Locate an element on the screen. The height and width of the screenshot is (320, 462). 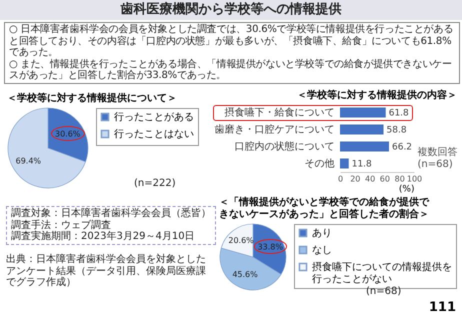
text: 調査対象：日本障害者歯科学会会員（悉皆） is located at coordinates (111, 214).